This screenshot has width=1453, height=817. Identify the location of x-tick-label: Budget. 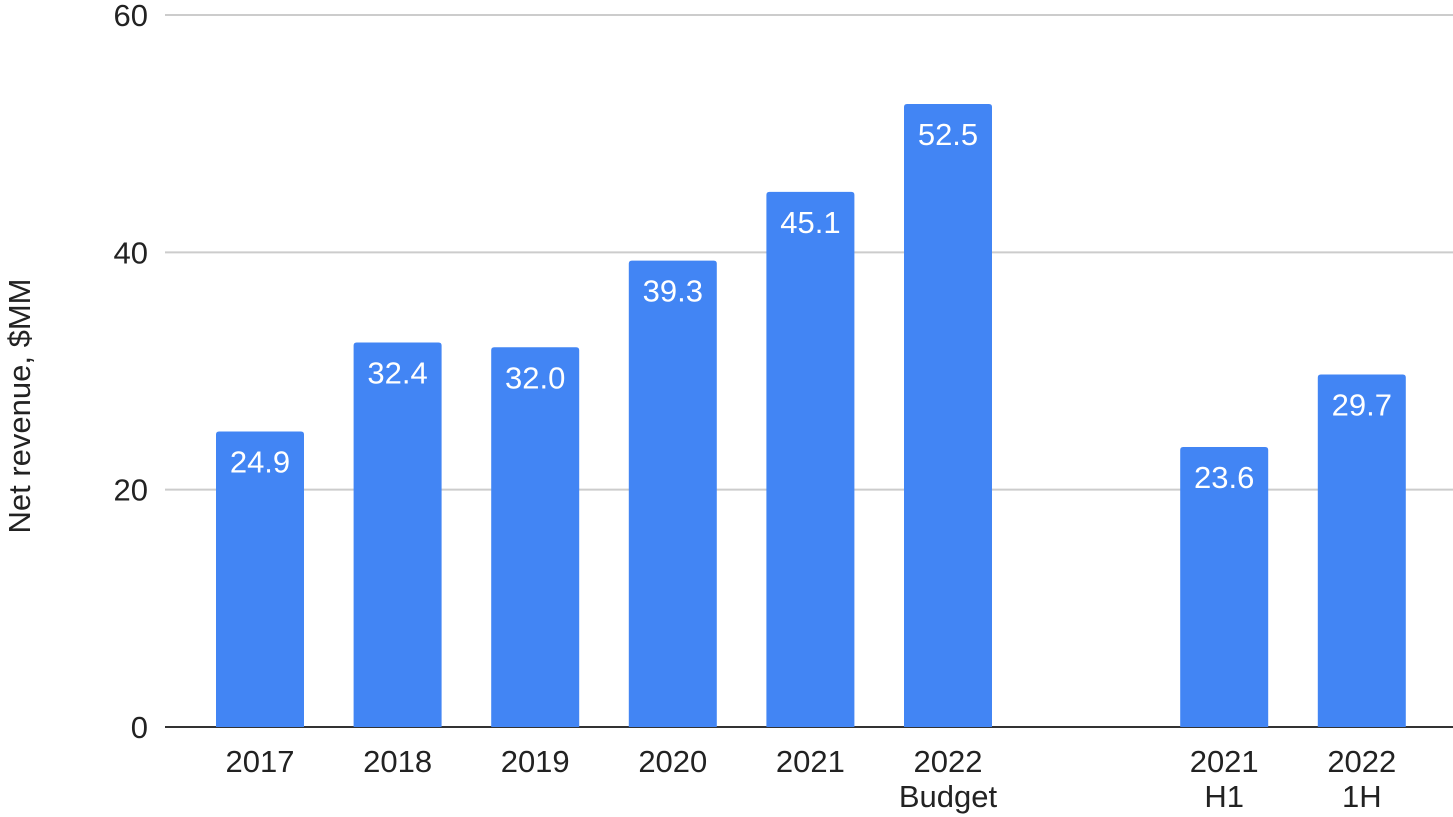
(948, 796).